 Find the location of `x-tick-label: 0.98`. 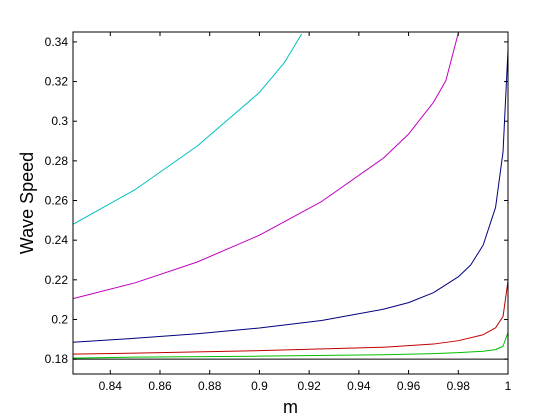

x-tick-label: 0.98 is located at coordinates (459, 386).